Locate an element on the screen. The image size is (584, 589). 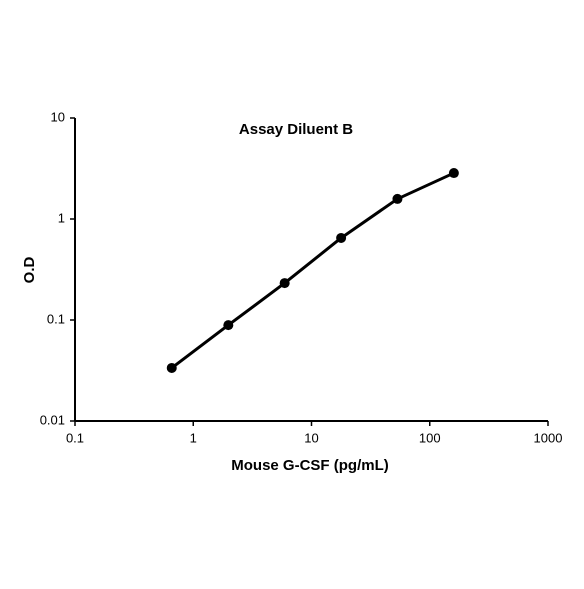
x-tick-label: 1000 is located at coordinates (548, 437).